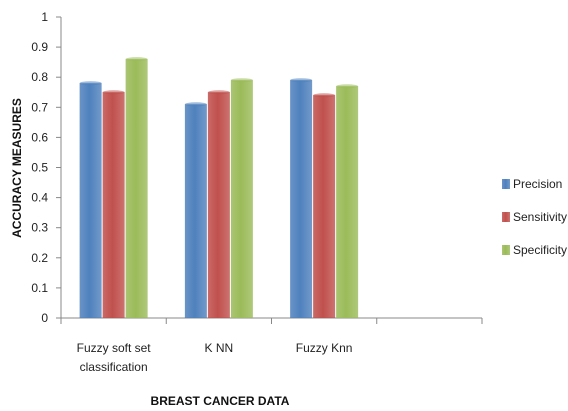 Image resolution: width=568 pixels, height=411 pixels. What do you see at coordinates (537, 184) in the screenshot?
I see `legend-label-precision: Precision` at bounding box center [537, 184].